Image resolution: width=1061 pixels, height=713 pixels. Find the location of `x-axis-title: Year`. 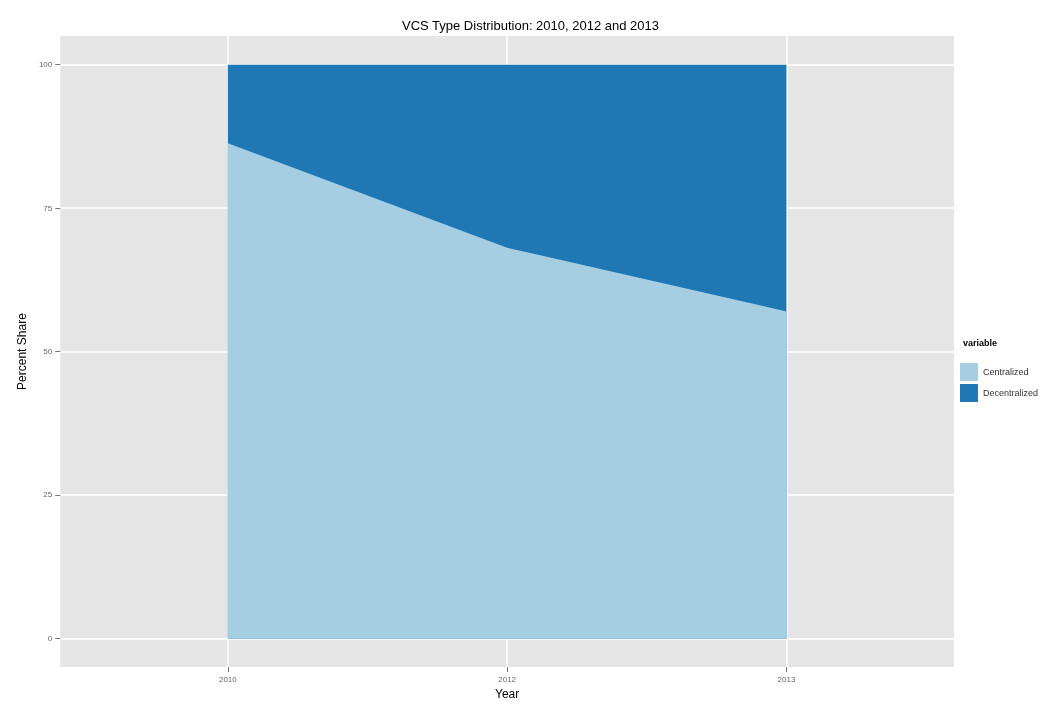

x-axis-title: Year is located at coordinates (507, 694).